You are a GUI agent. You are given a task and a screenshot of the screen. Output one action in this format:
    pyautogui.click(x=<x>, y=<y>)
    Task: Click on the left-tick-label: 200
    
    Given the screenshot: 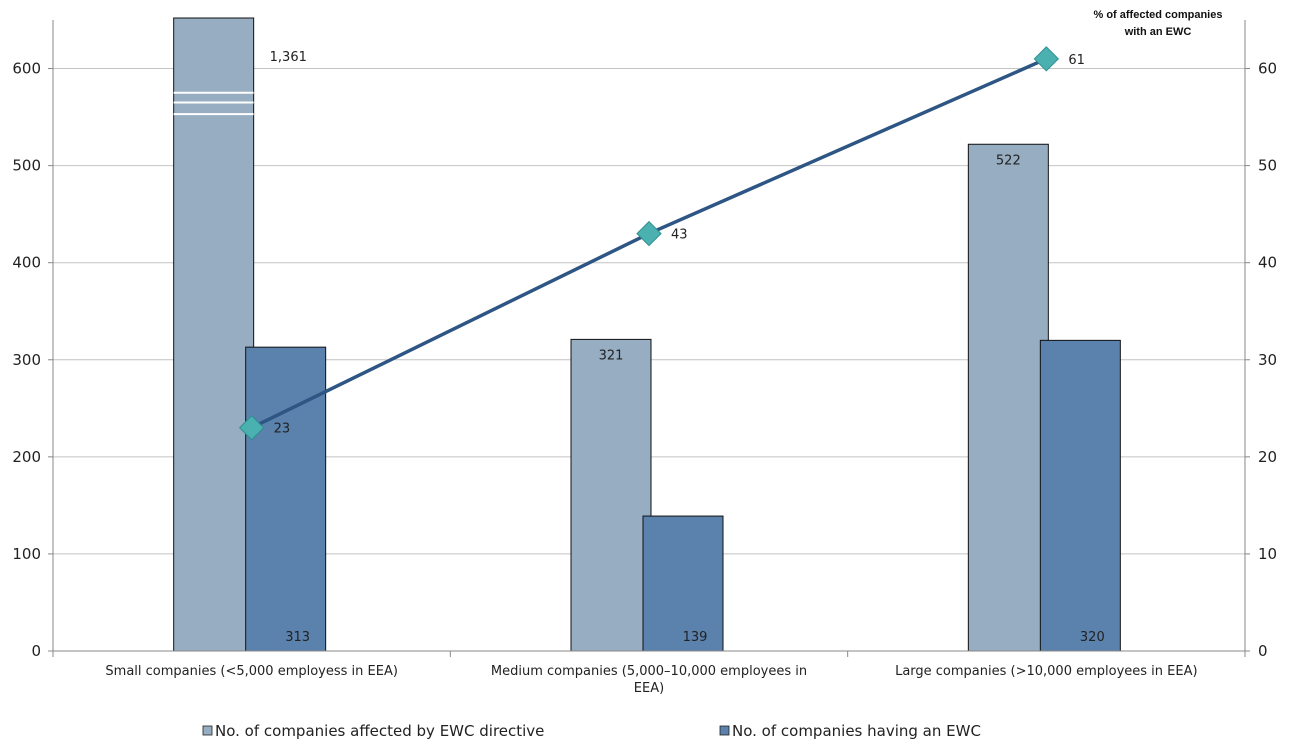 What is the action you would take?
    pyautogui.click(x=26, y=457)
    